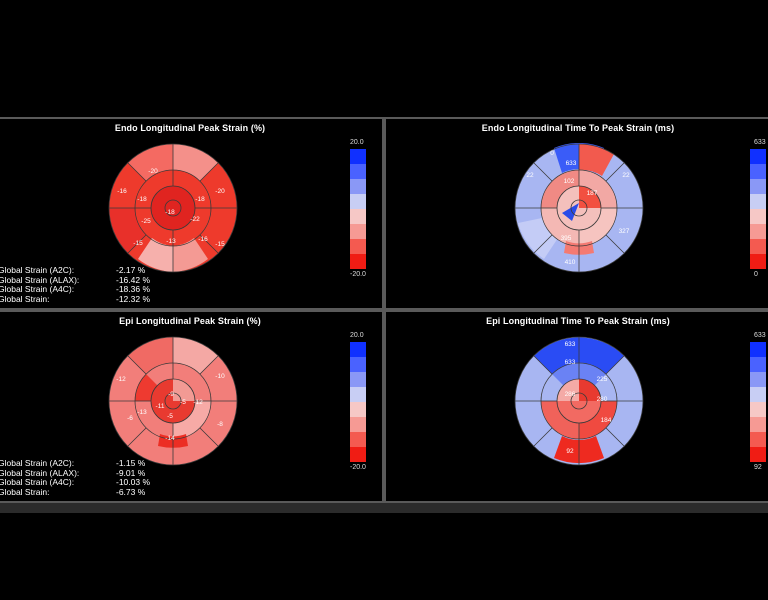  Describe the element at coordinates (756, 274) in the screenshot. I see `scale-min-label: 0` at that location.